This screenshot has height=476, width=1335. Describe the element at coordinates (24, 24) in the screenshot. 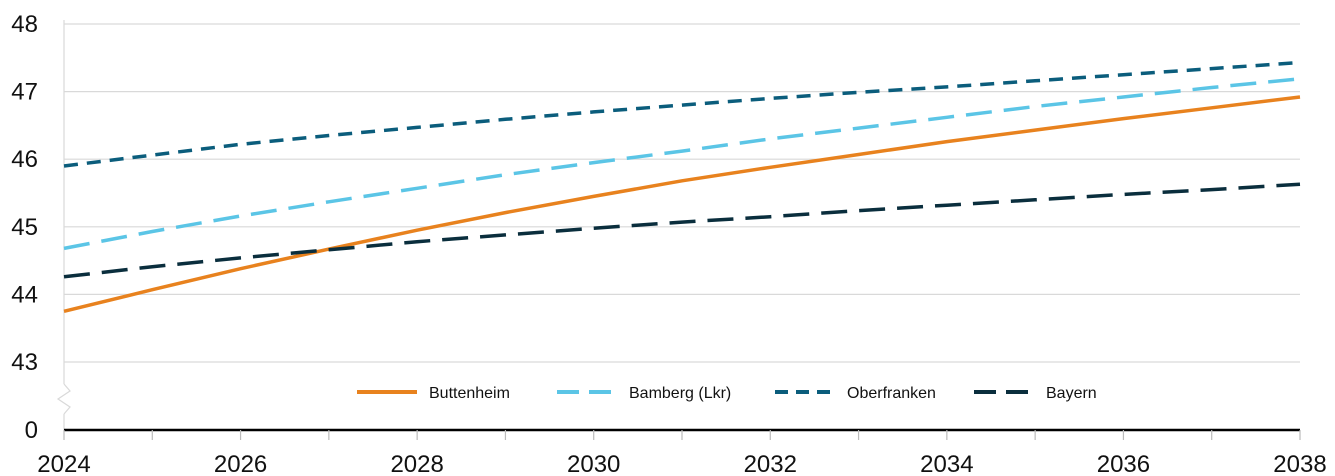

I see `y-tick-label-48: 48` at that location.